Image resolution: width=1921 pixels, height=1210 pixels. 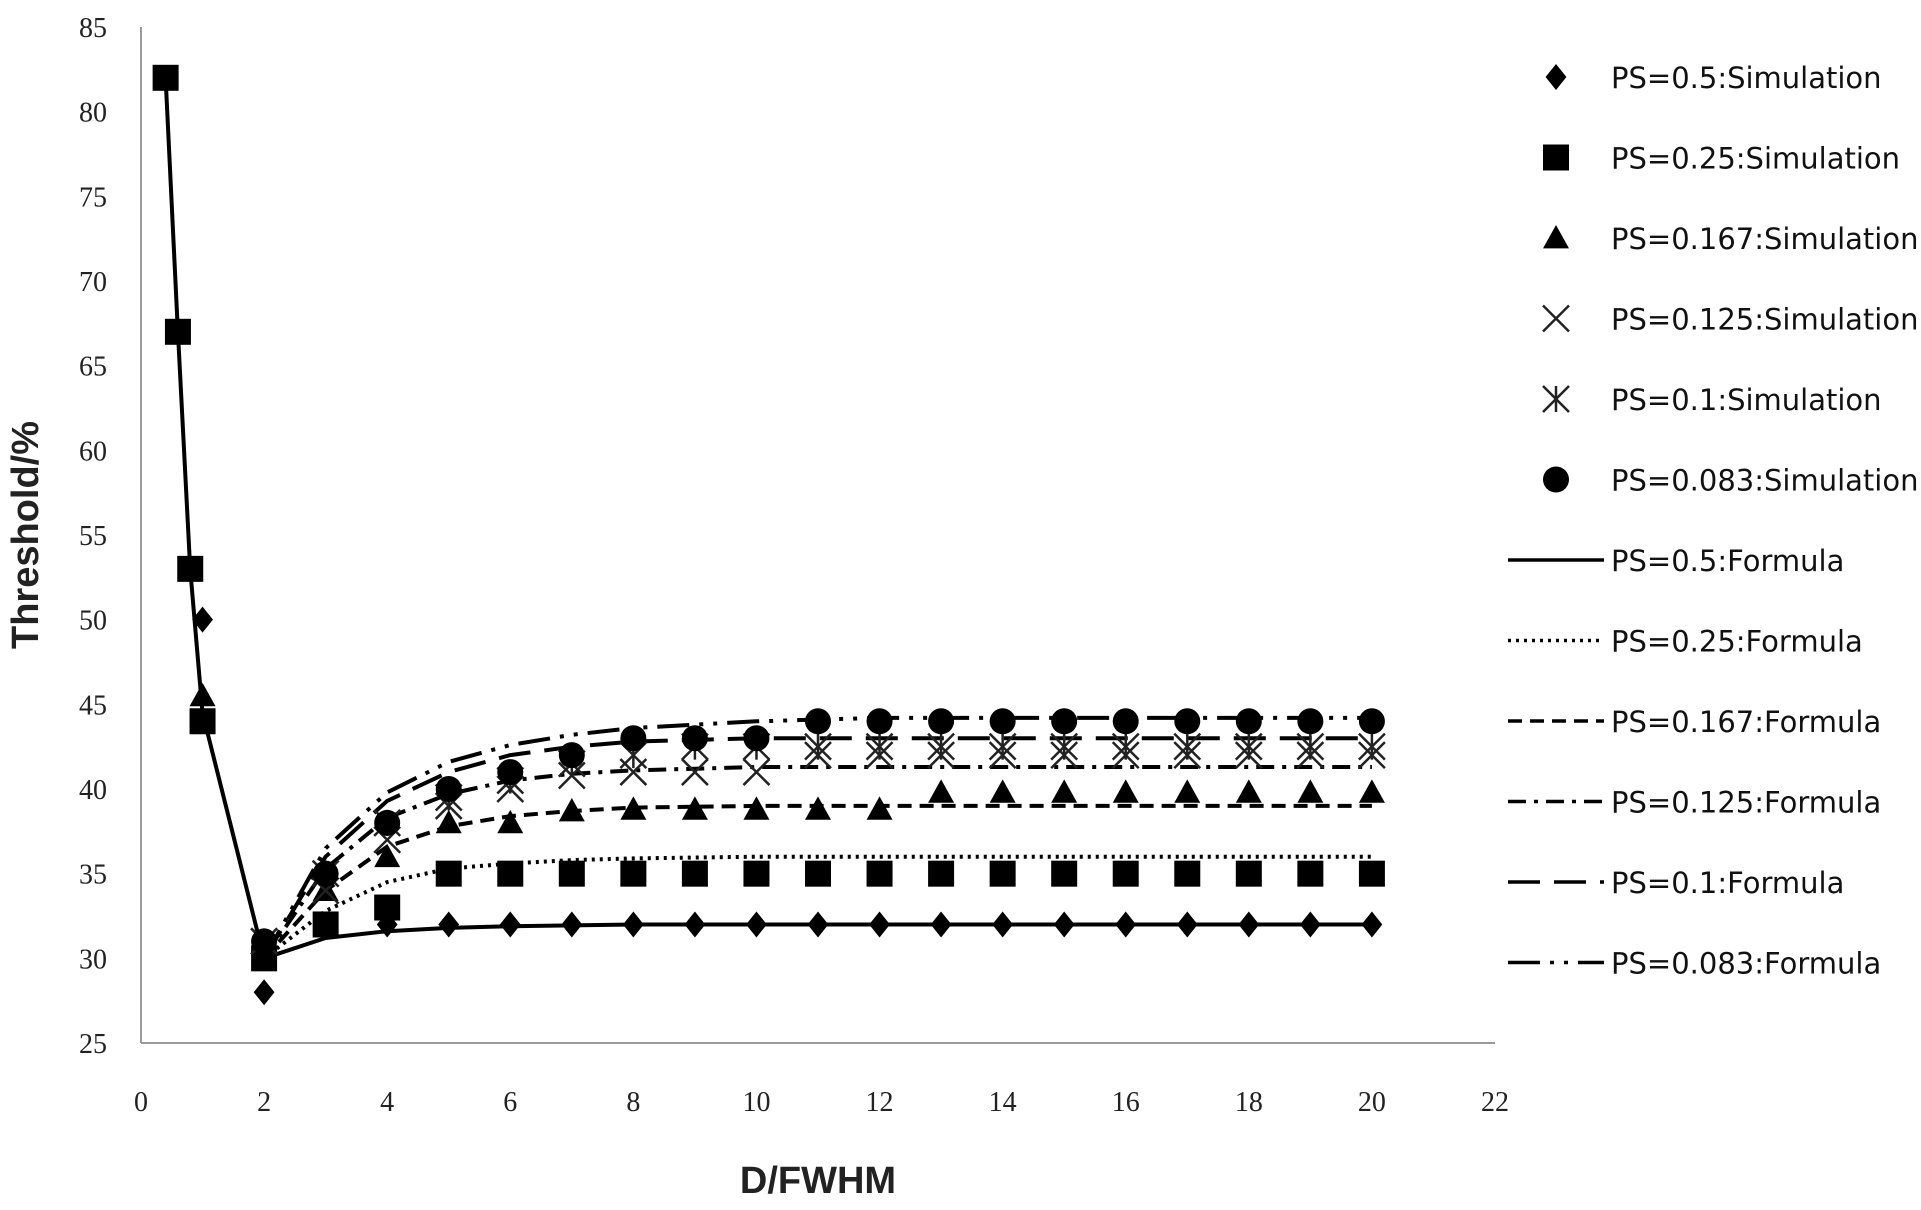 I want to click on y-tick-labels: 25 30 35 40 45 50 55 60 65 70 75 80 85, so click(x=93, y=536).